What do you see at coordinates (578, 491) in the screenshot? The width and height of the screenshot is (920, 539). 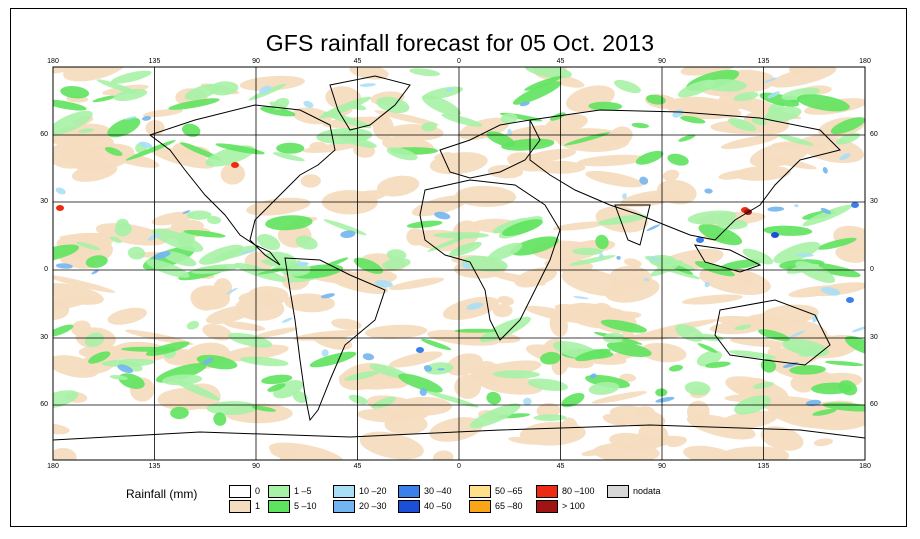 I see `legend-label: 80 –100` at bounding box center [578, 491].